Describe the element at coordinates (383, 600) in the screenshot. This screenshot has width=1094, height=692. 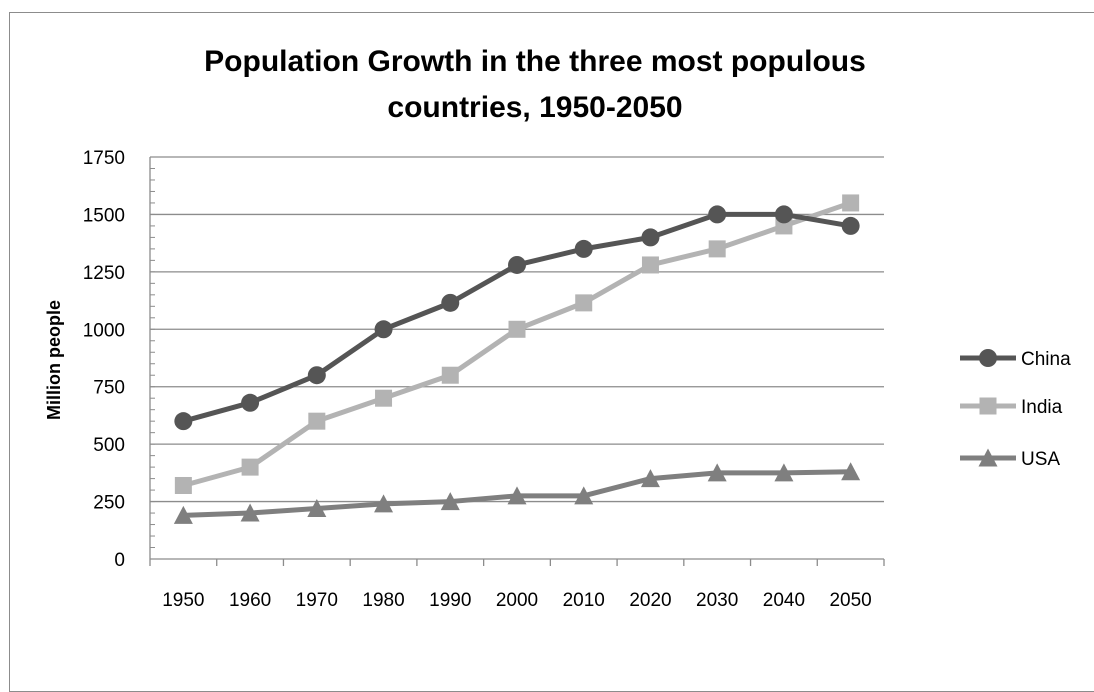
I see `x-tick-label: 1980` at that location.